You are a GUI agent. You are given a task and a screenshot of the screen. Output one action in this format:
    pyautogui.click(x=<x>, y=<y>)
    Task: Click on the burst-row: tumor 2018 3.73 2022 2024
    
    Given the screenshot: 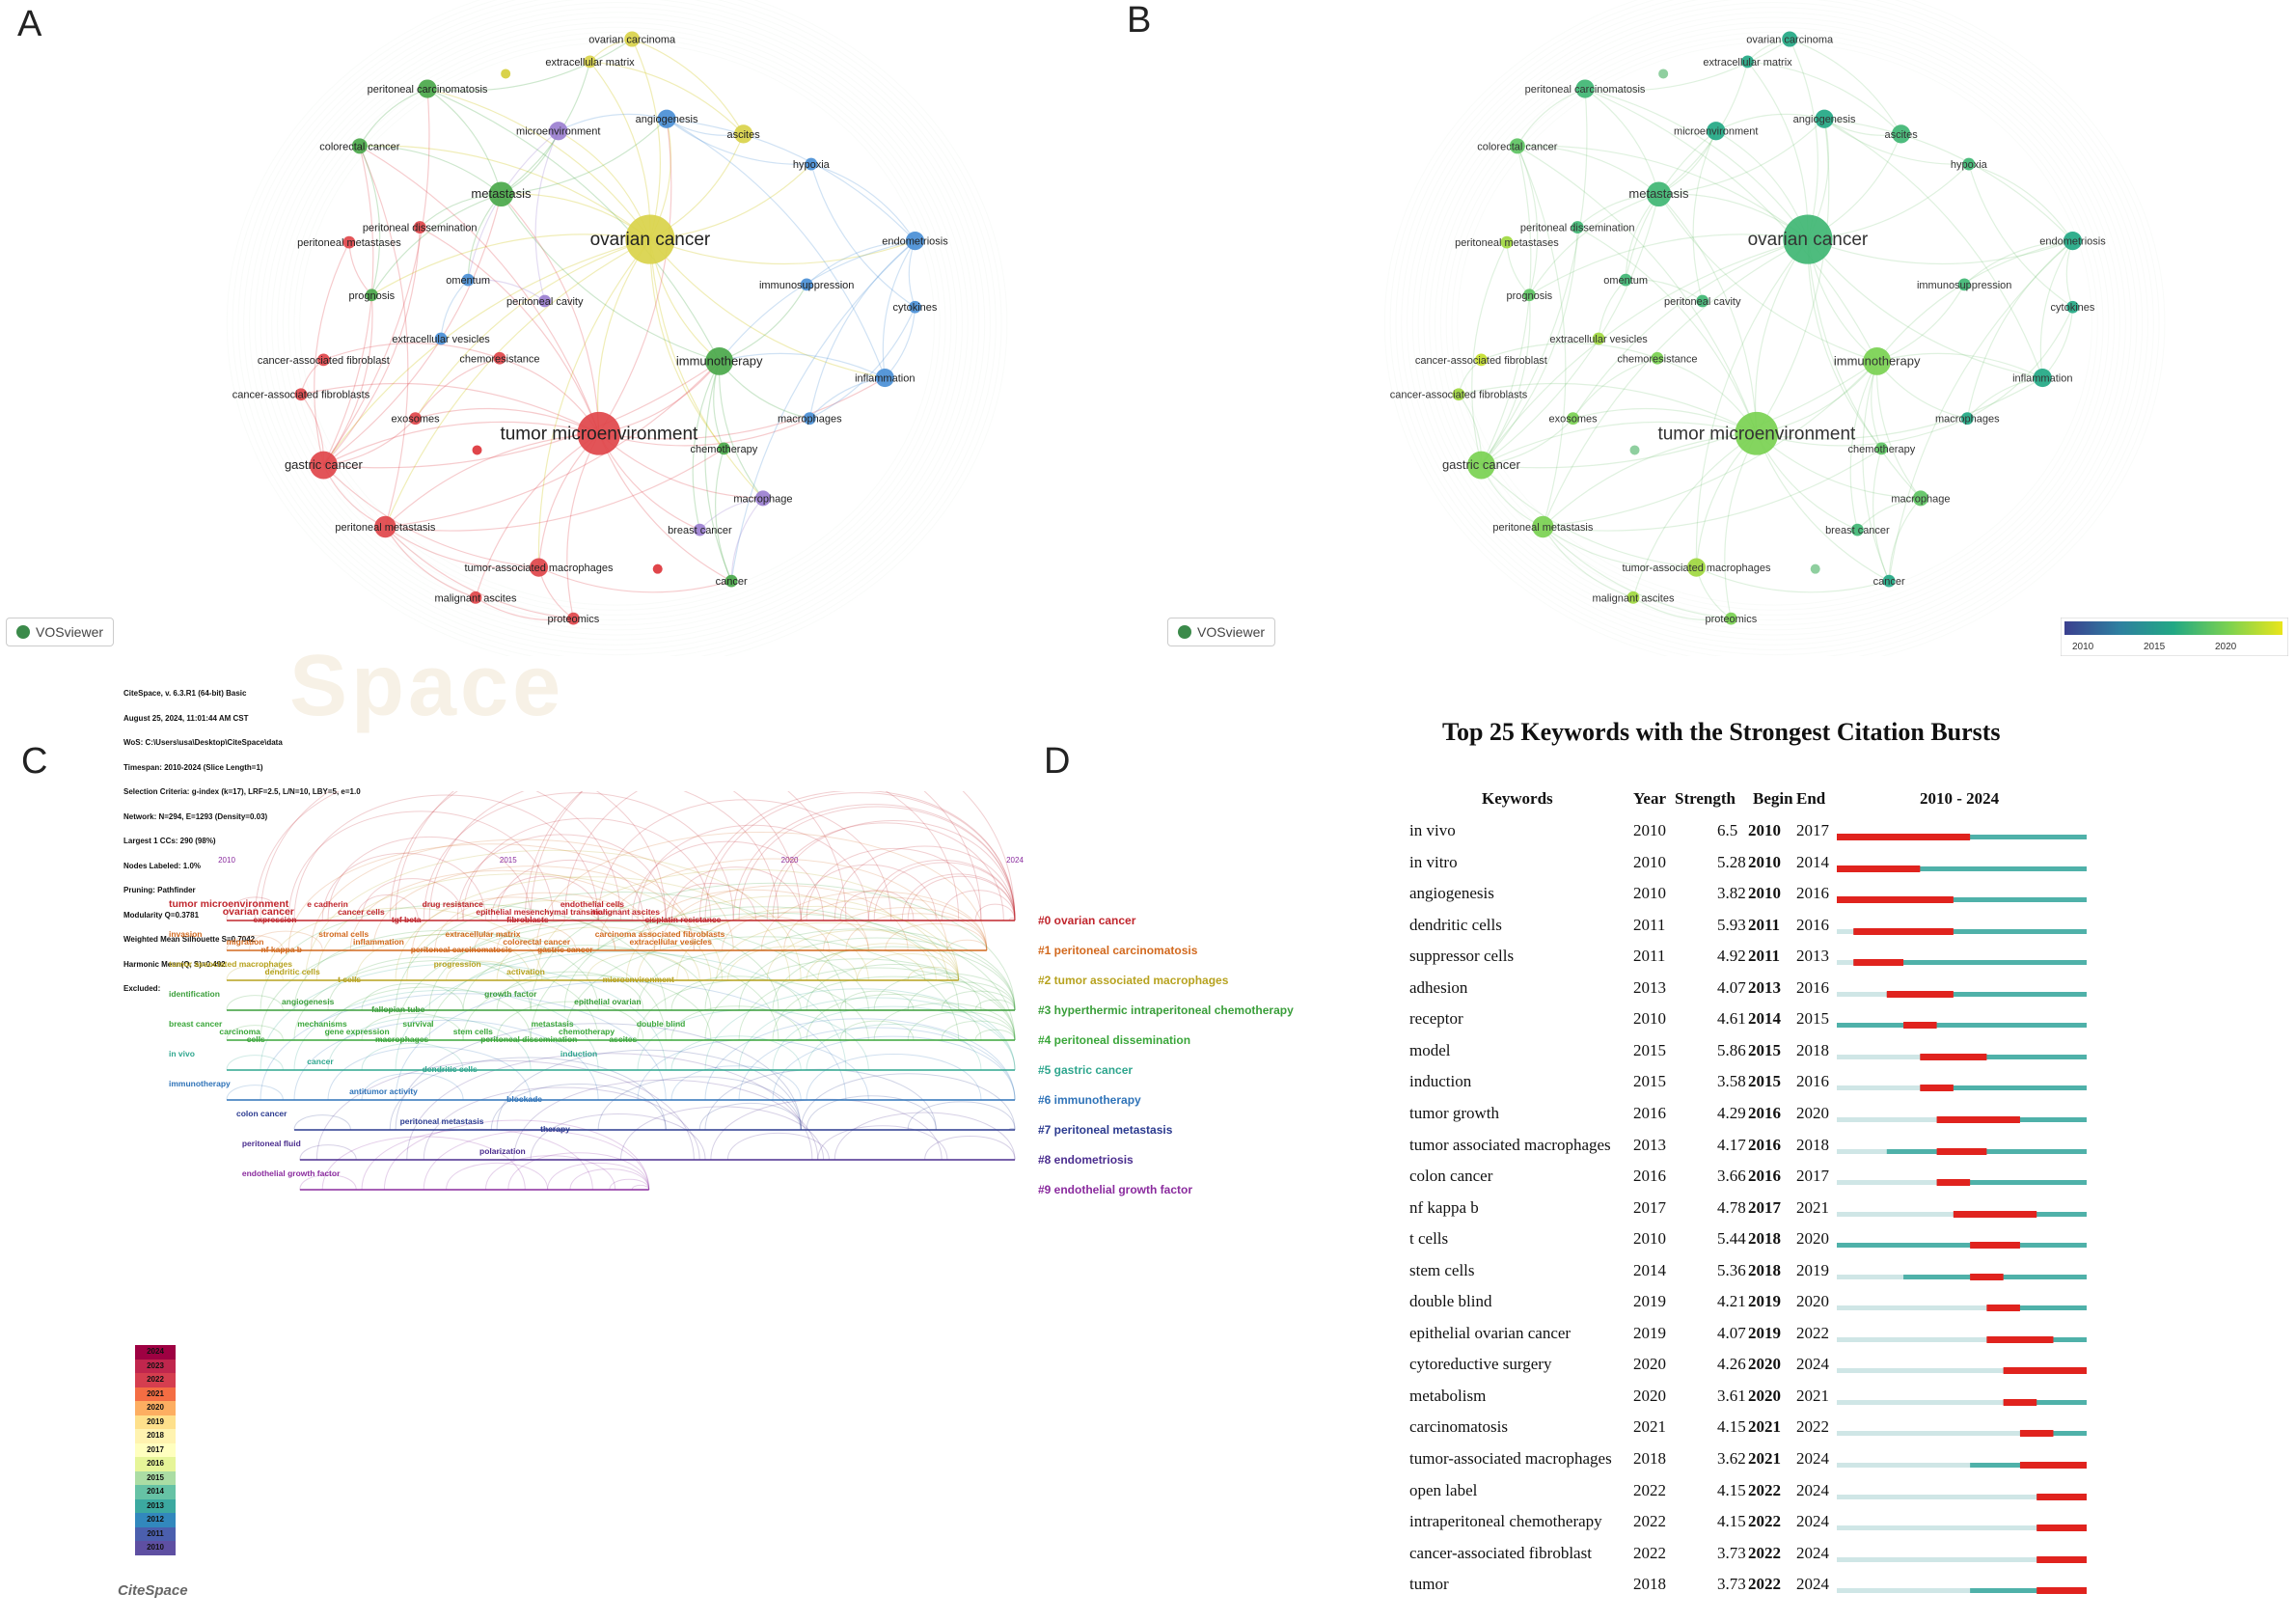 What is the action you would take?
    pyautogui.click(x=1148, y=1590)
    